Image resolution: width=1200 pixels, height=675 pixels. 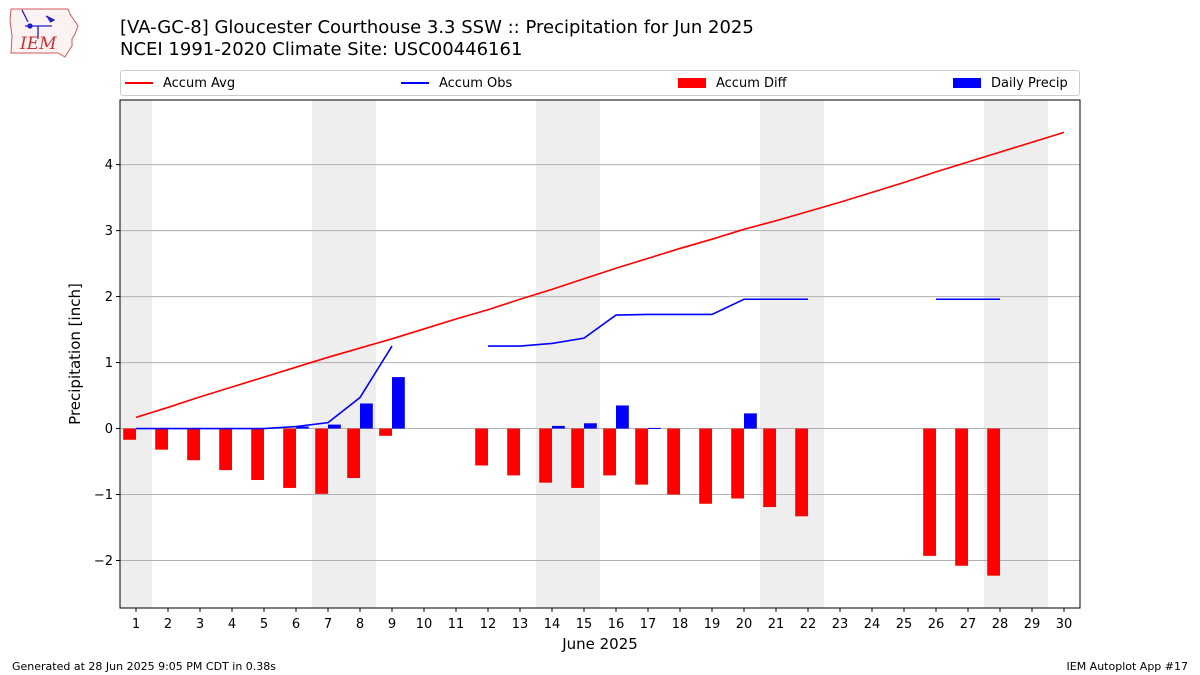 I want to click on logo-text: IEM, so click(x=38, y=44).